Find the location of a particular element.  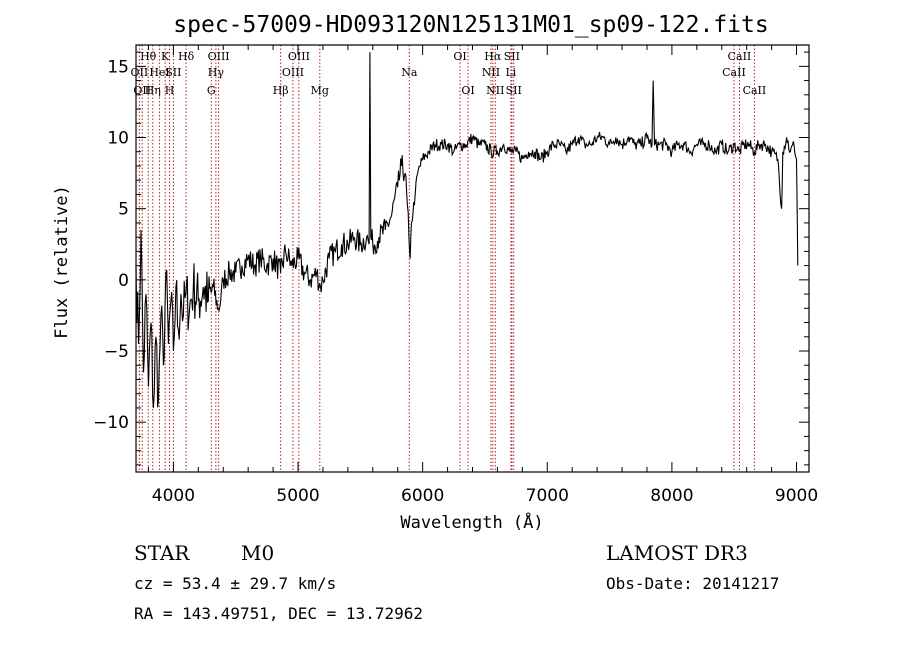

y-tick-label: 5 is located at coordinates (123, 210).